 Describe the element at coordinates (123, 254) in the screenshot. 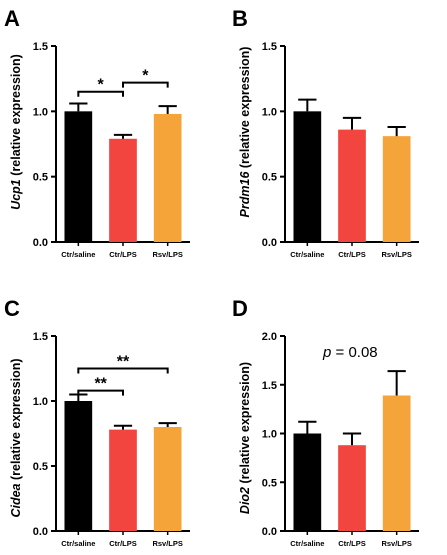

I see `x-tick-label-a: Ctr/LPS` at that location.